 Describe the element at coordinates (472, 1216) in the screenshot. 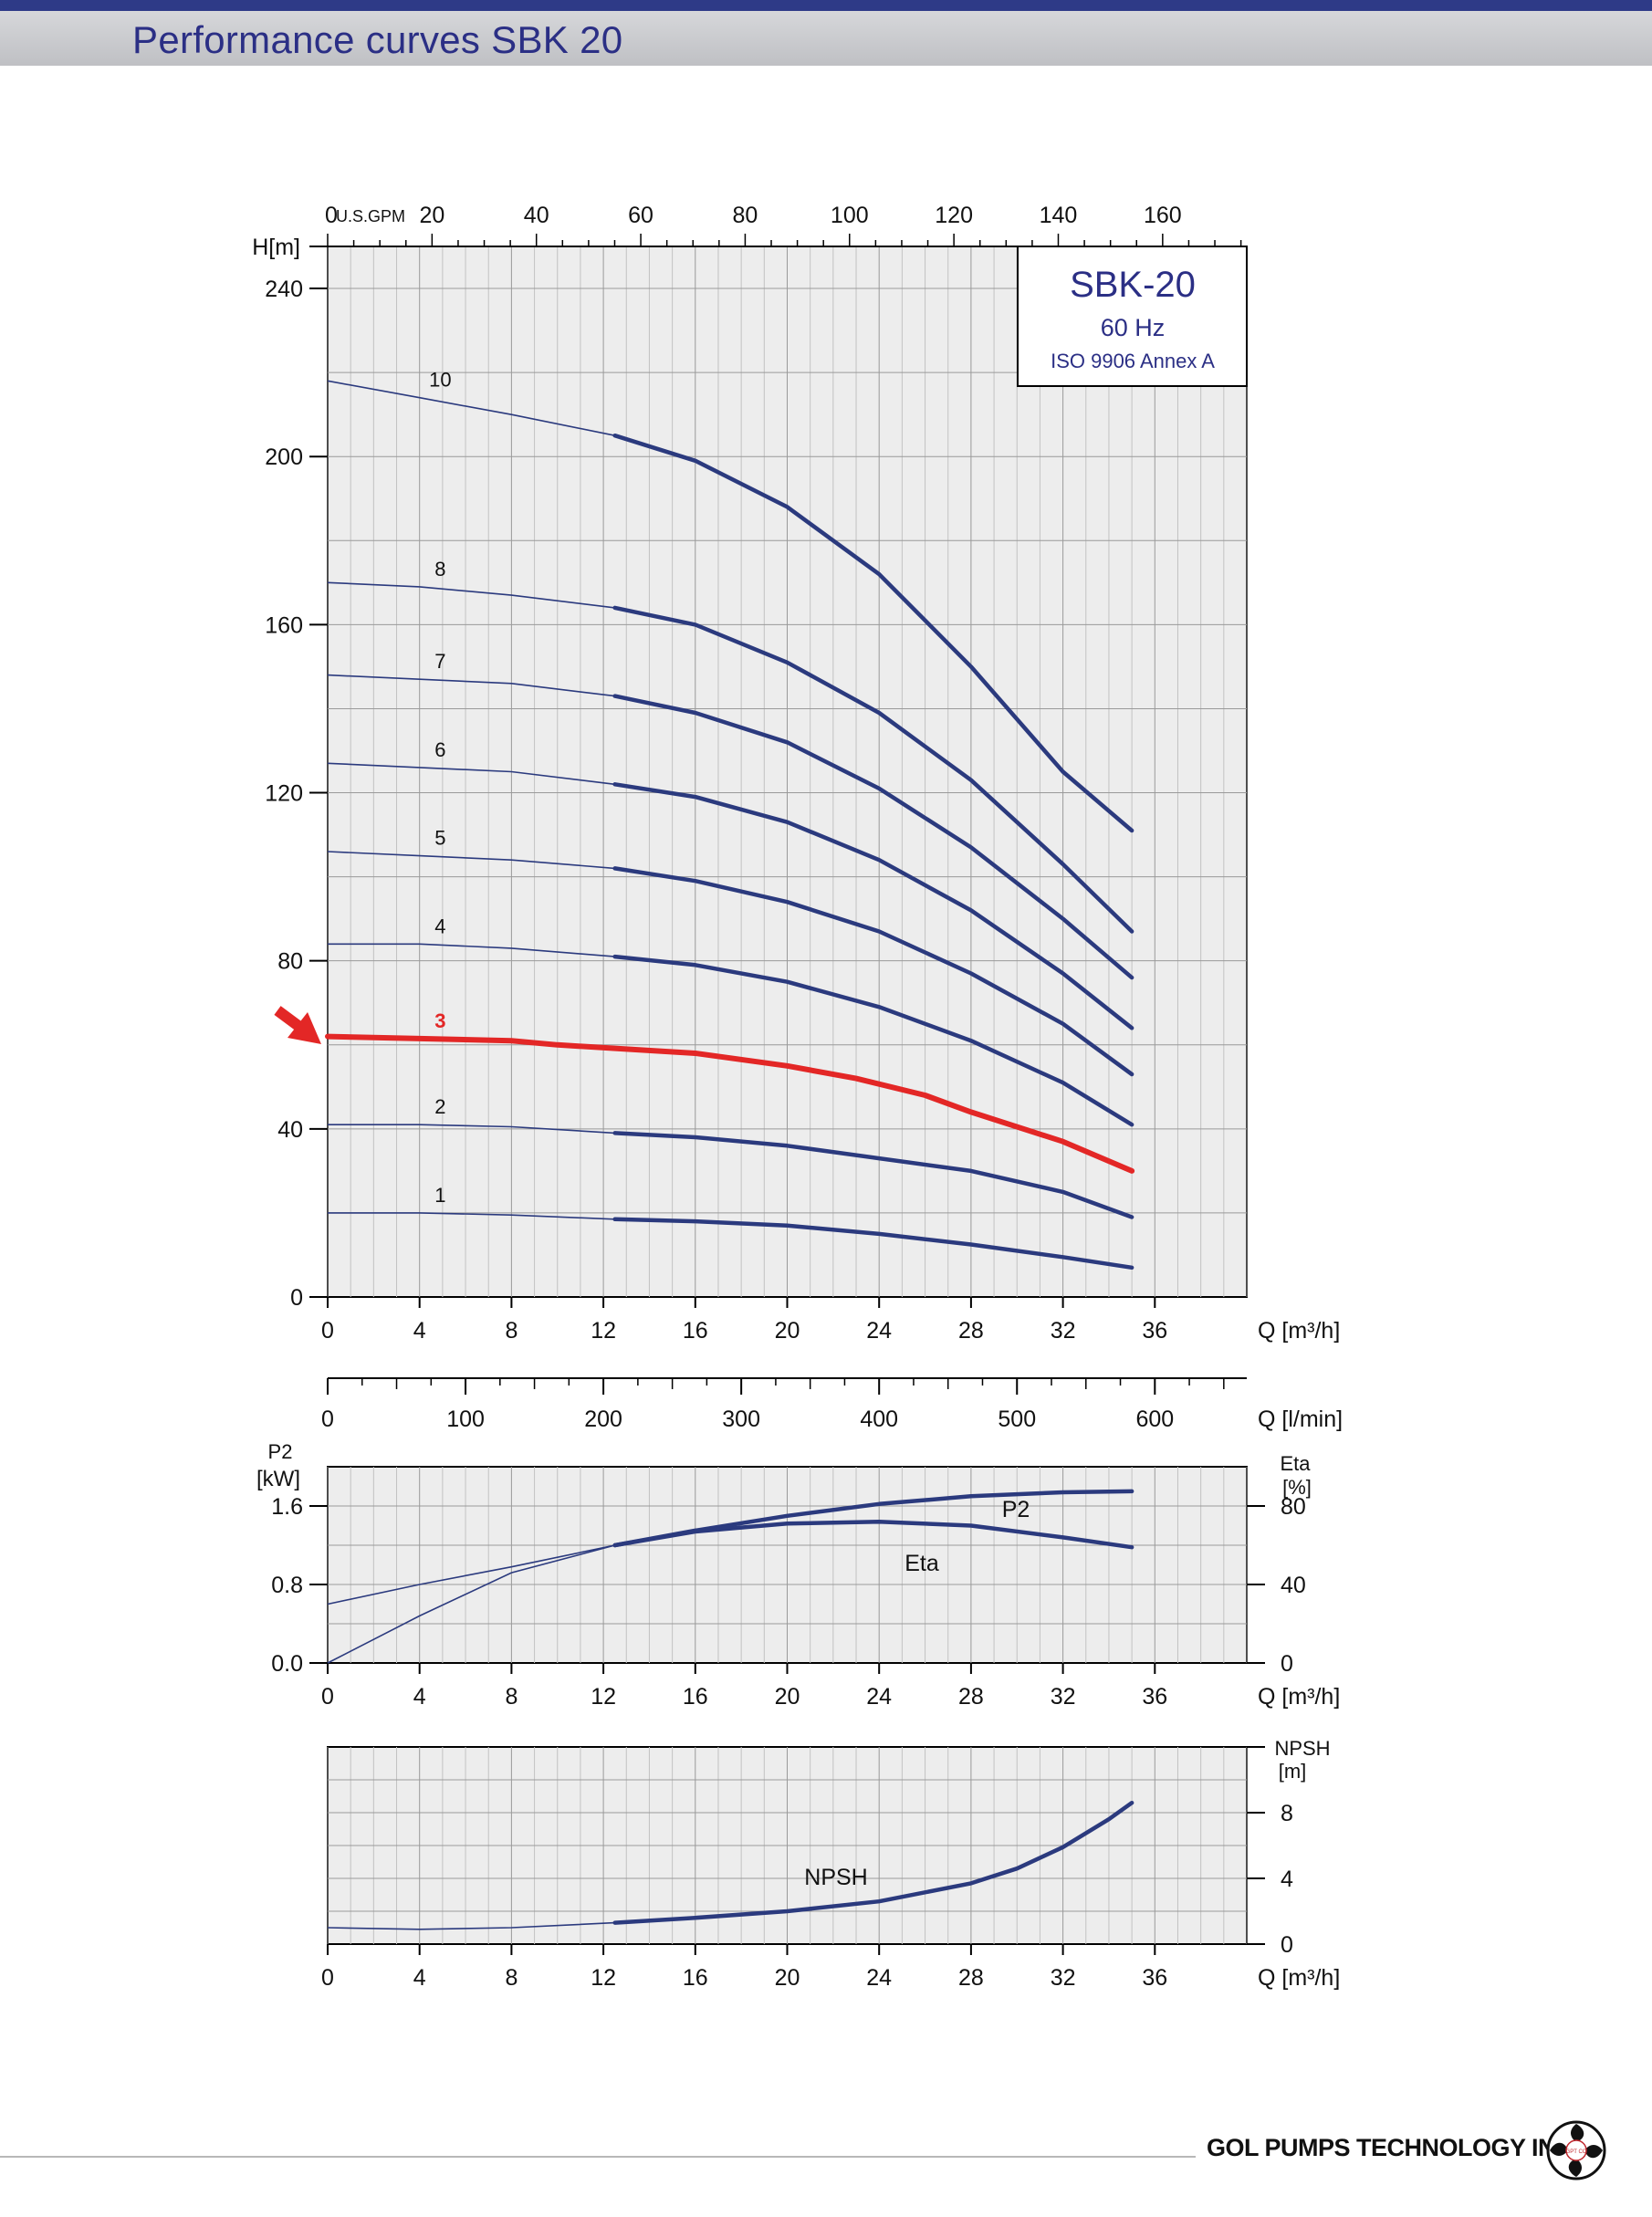

I see `curve-stage-1-thin` at that location.